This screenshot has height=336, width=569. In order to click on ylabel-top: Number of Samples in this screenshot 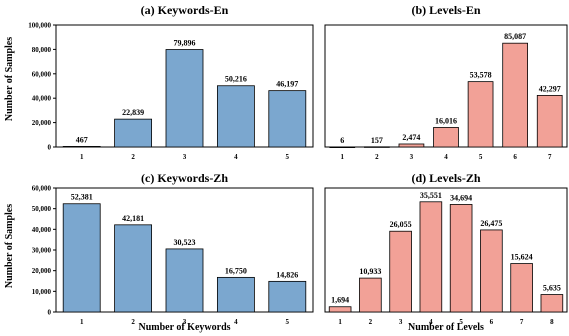, I will do `click(9, 79)`.